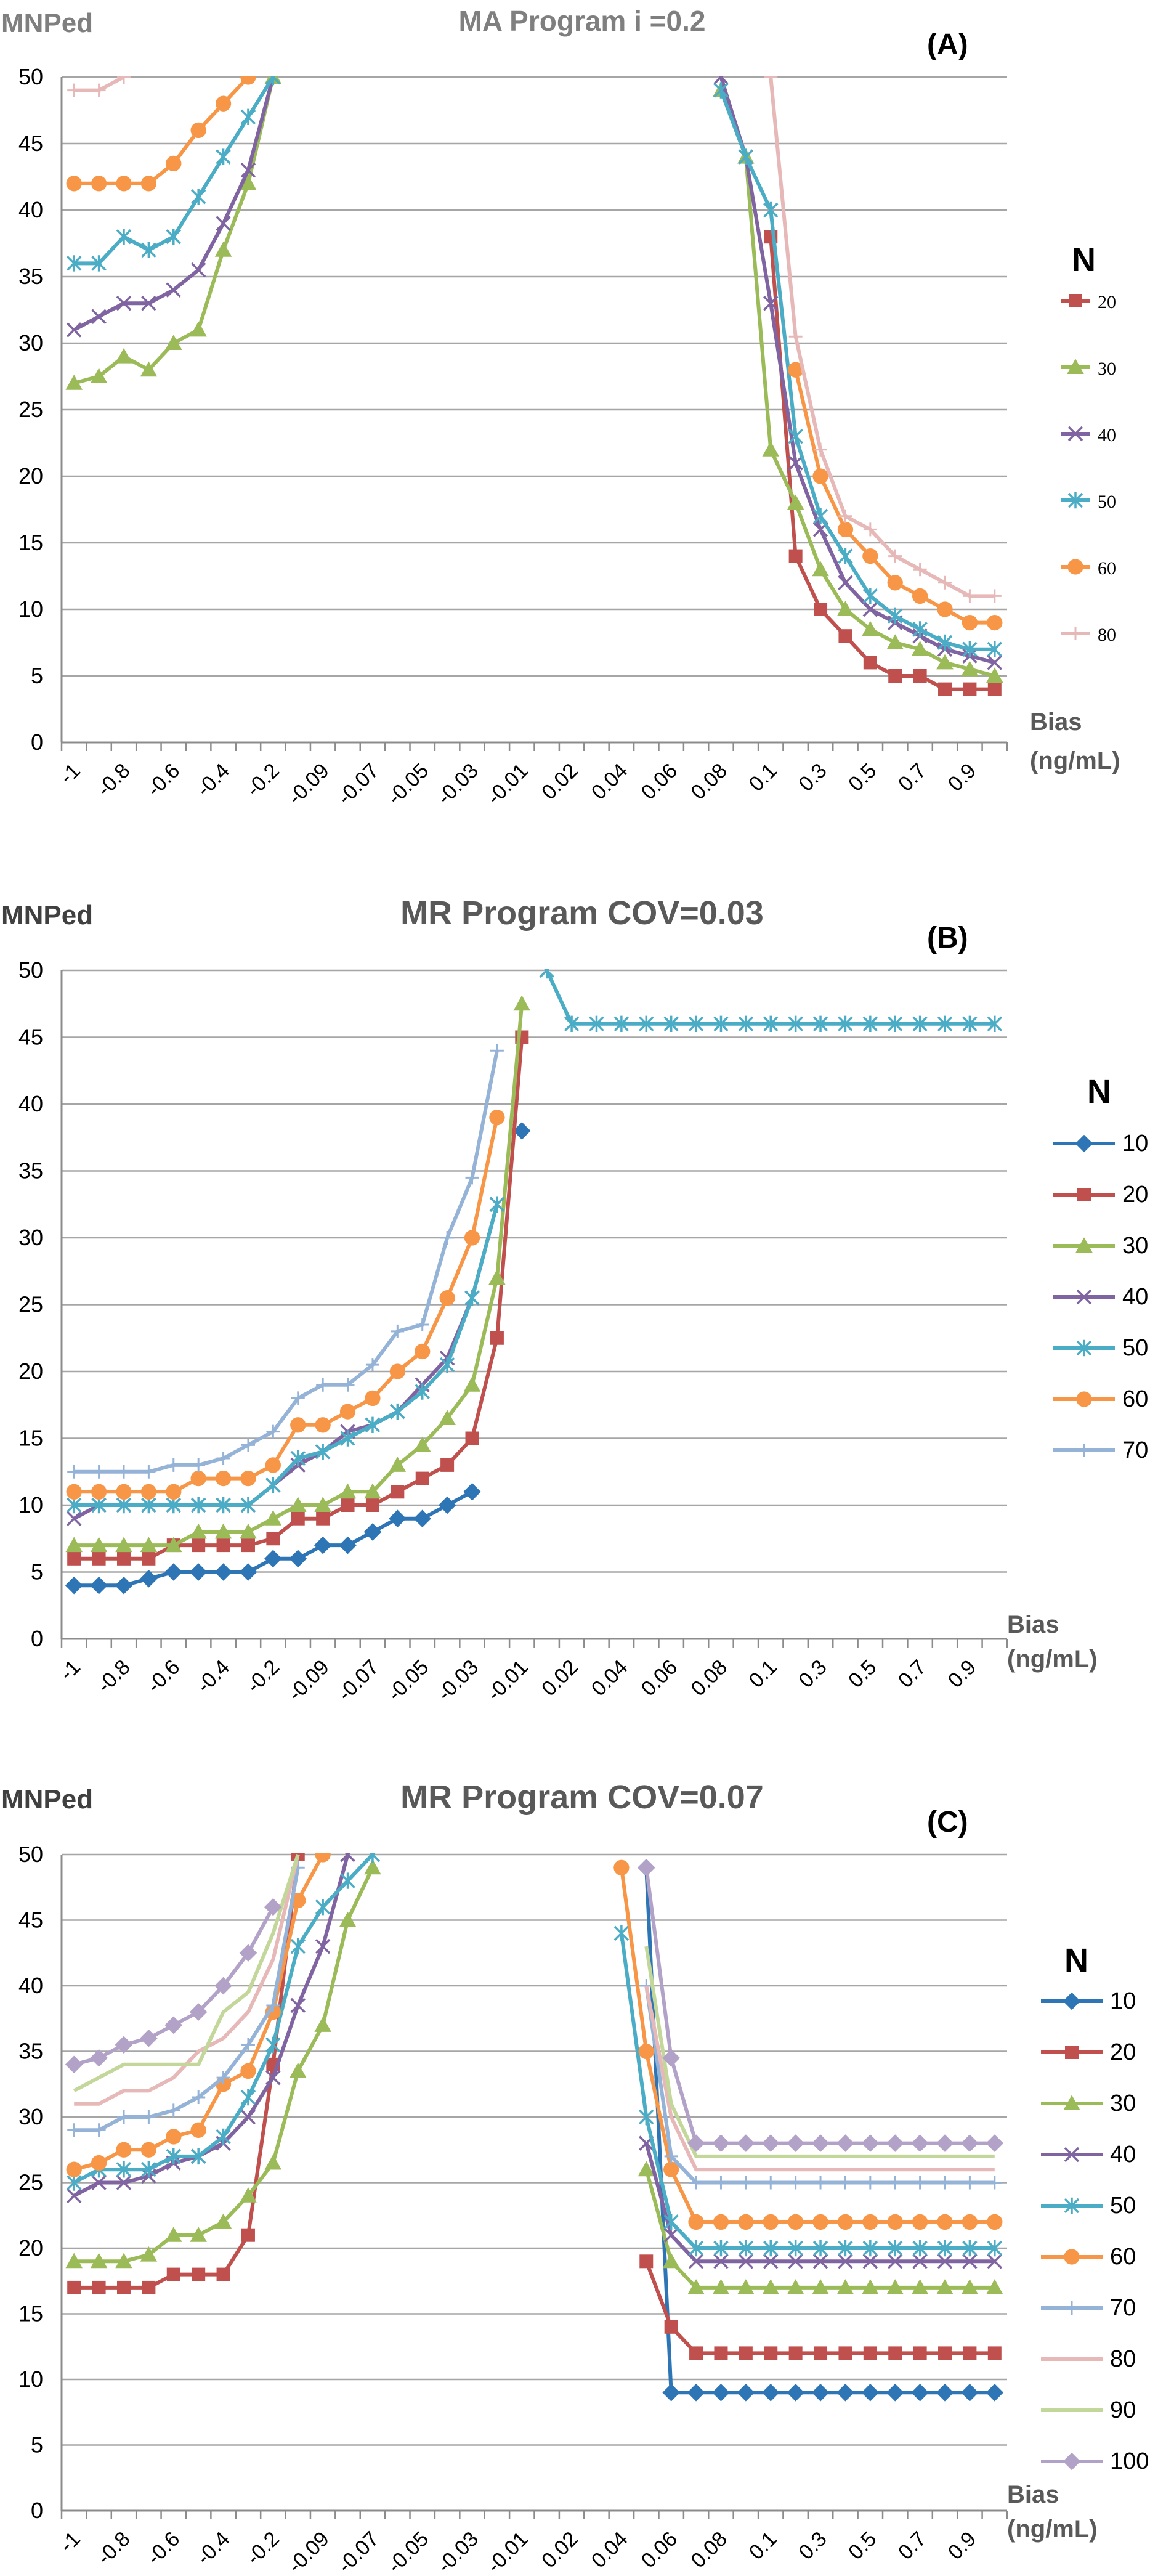 This screenshot has height=2576, width=1150. What do you see at coordinates (308, 2551) in the screenshot?
I see `x-tick-label: -0.09` at bounding box center [308, 2551].